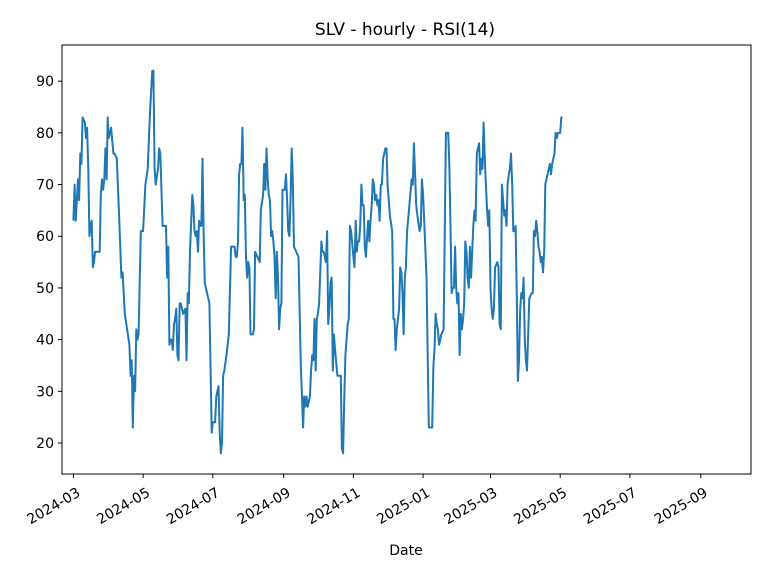 The image size is (768, 576). What do you see at coordinates (45, 186) in the screenshot?
I see `y-tick-label: 70` at bounding box center [45, 186].